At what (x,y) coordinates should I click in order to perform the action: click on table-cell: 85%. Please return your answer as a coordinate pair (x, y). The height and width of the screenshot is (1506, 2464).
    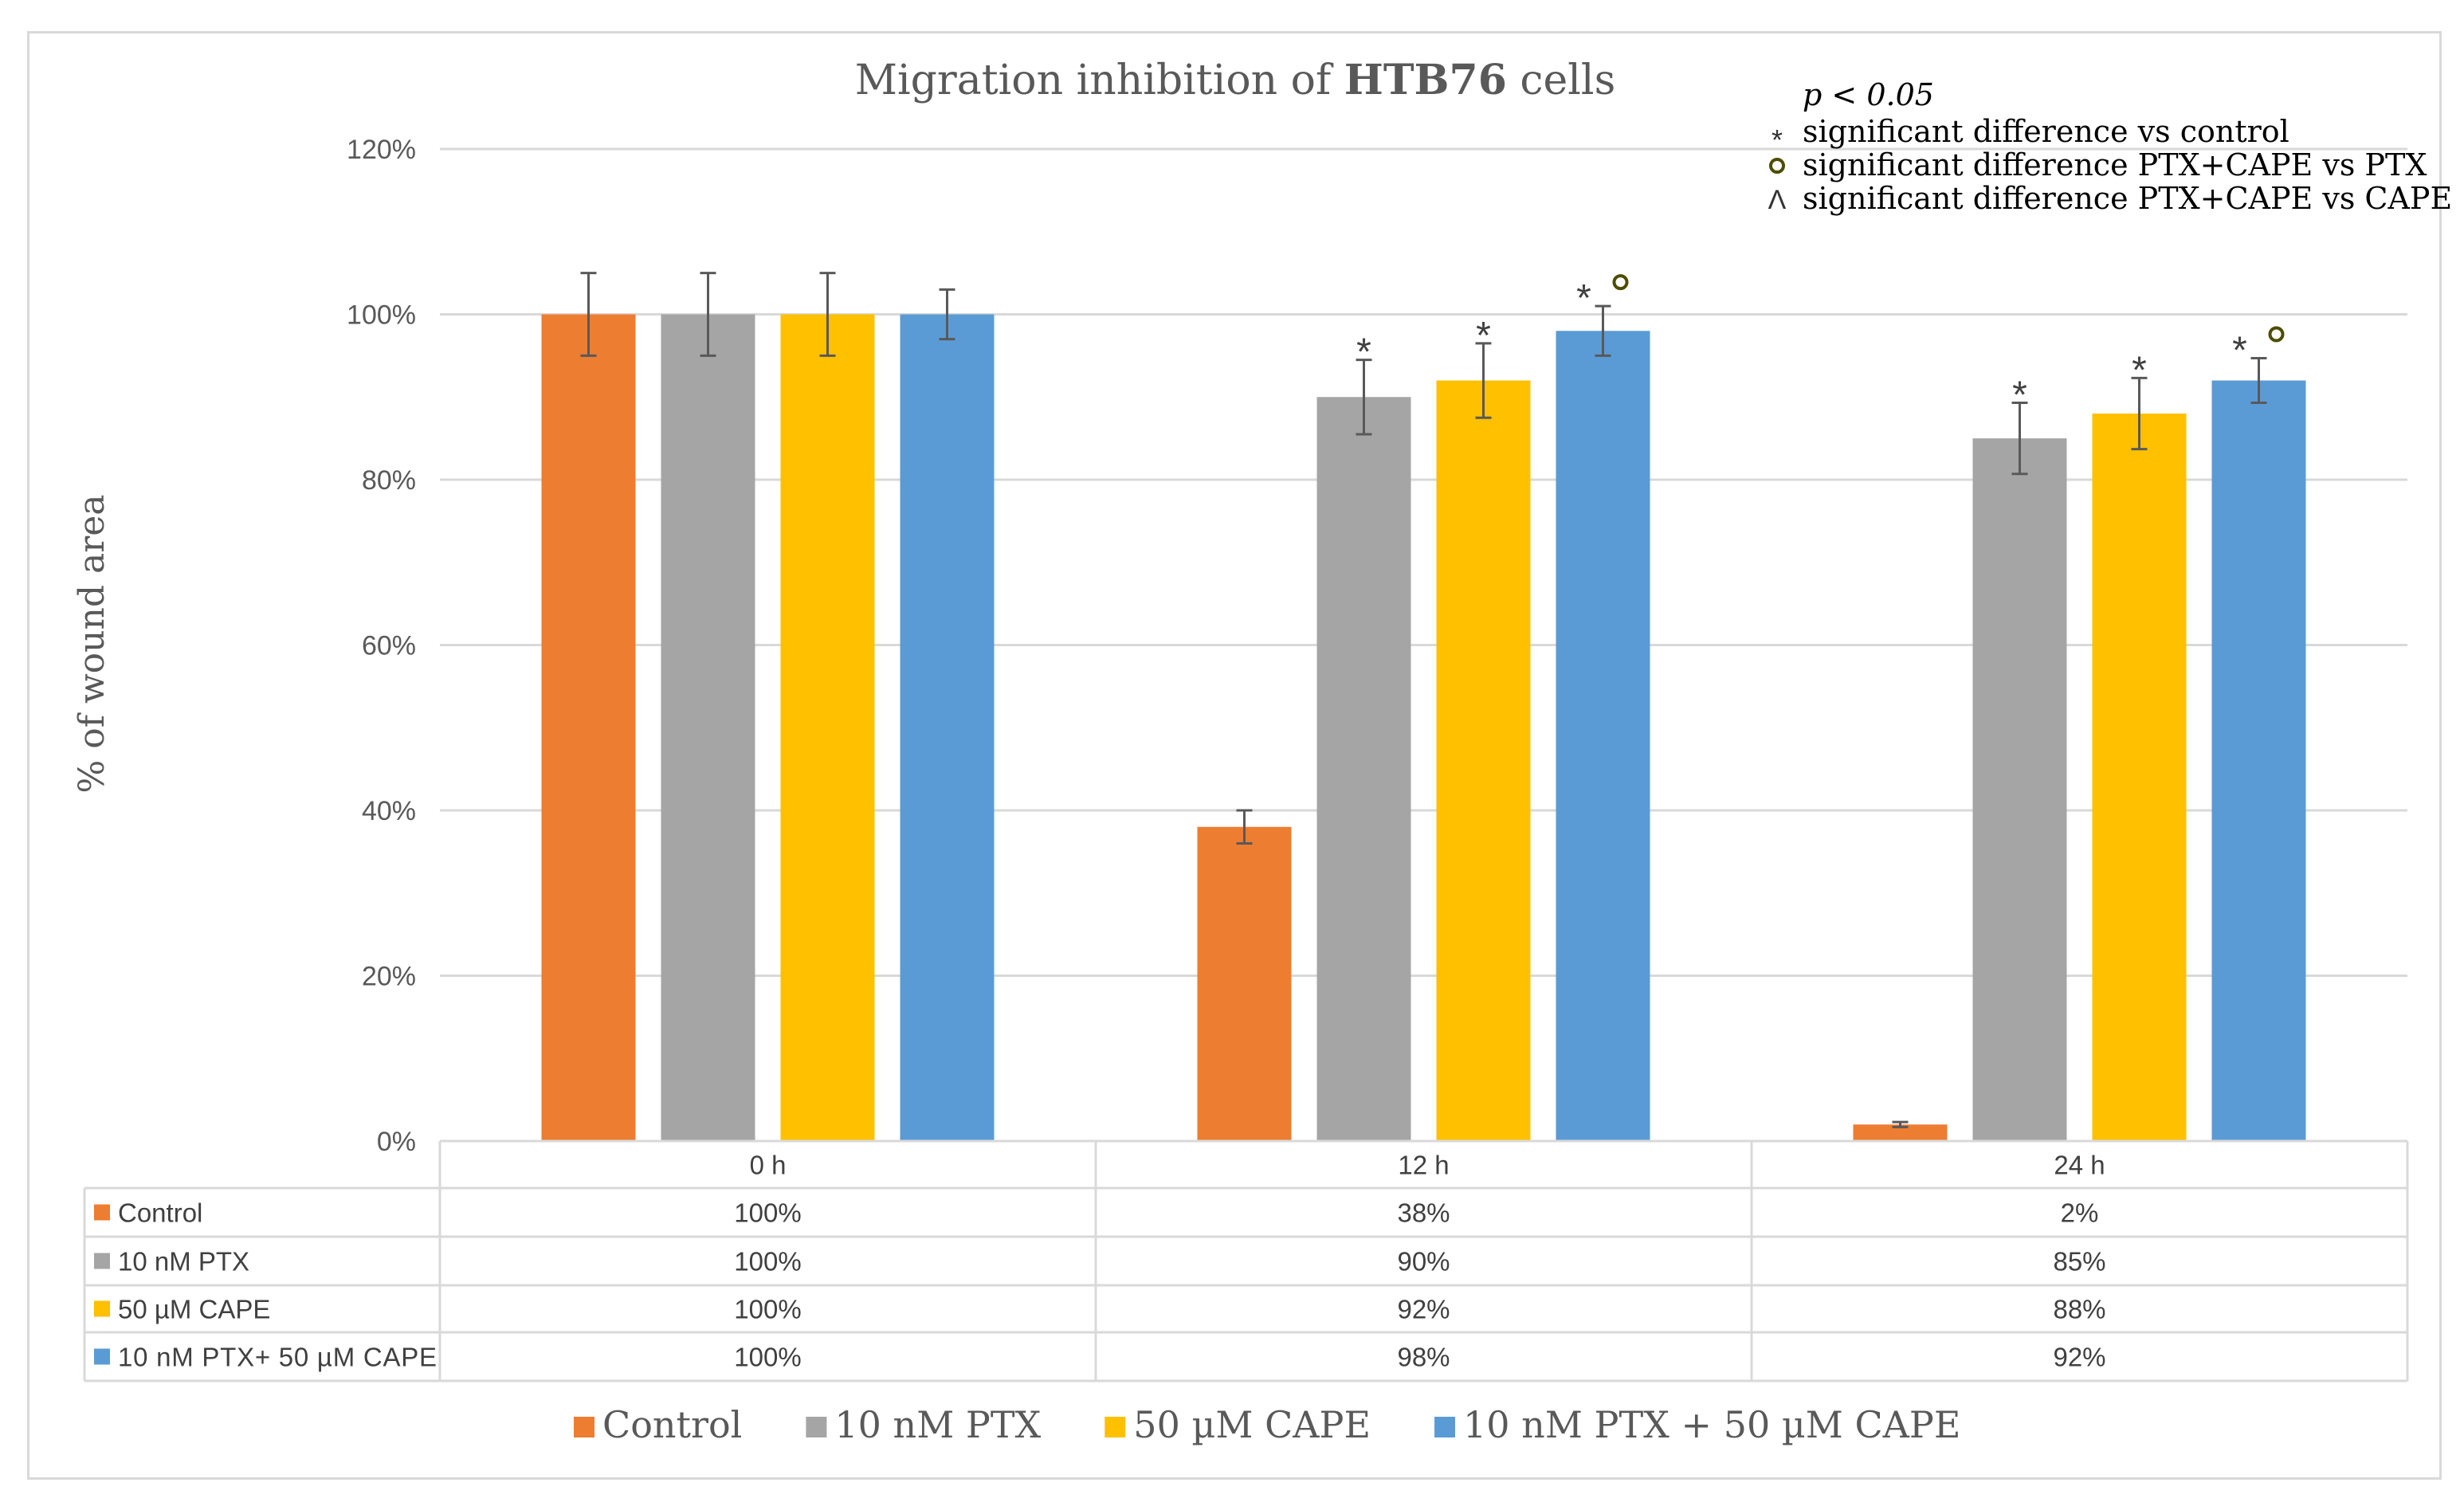
    Looking at the image, I should click on (2079, 1262).